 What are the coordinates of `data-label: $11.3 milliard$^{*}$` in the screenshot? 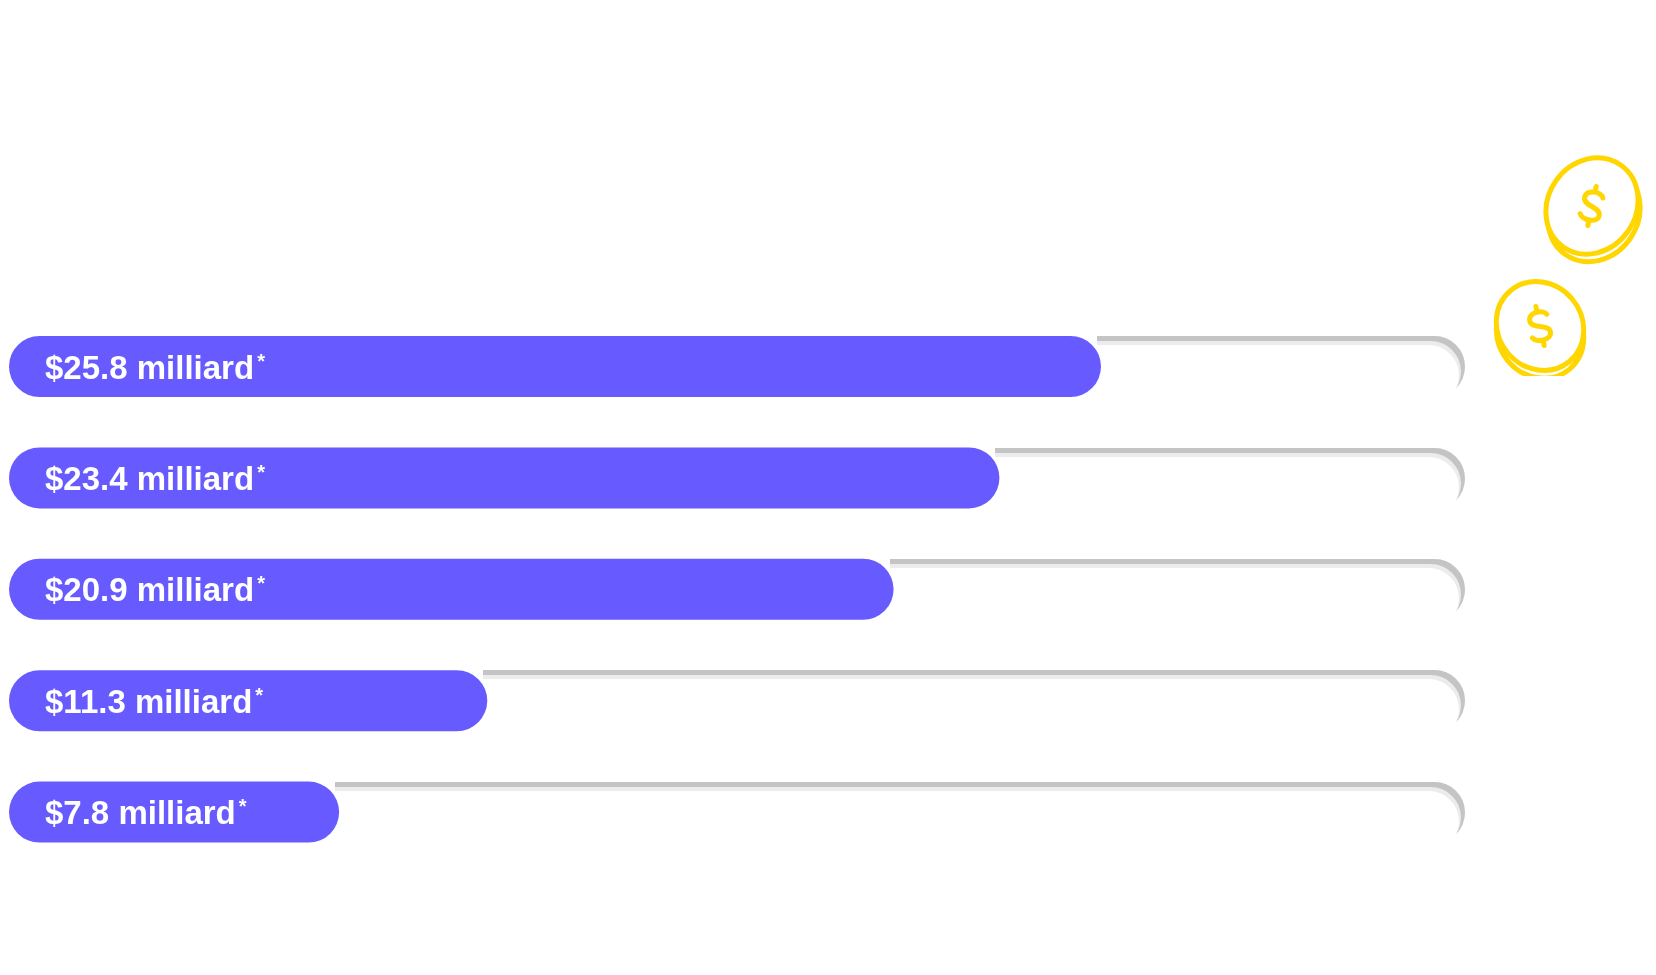 It's located at (154, 701).